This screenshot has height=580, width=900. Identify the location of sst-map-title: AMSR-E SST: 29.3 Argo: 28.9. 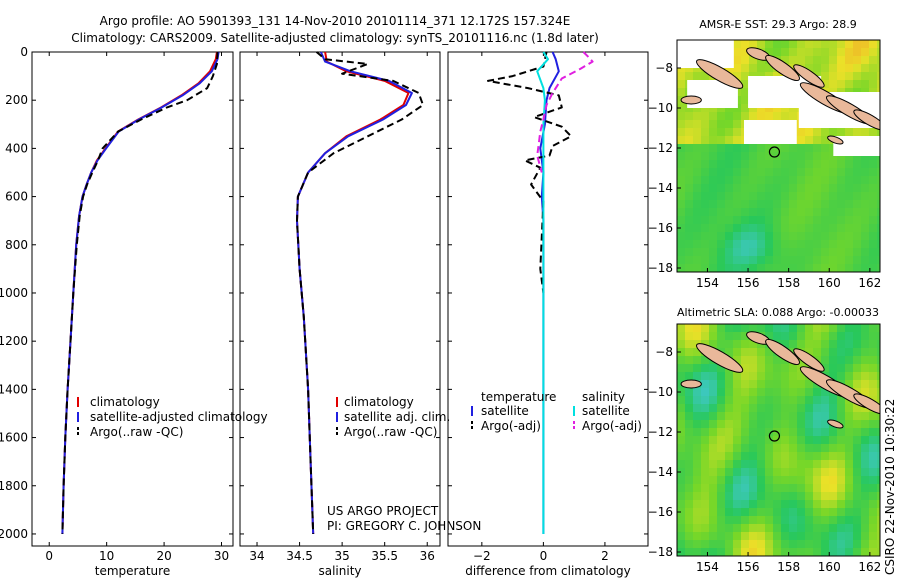
(778, 24).